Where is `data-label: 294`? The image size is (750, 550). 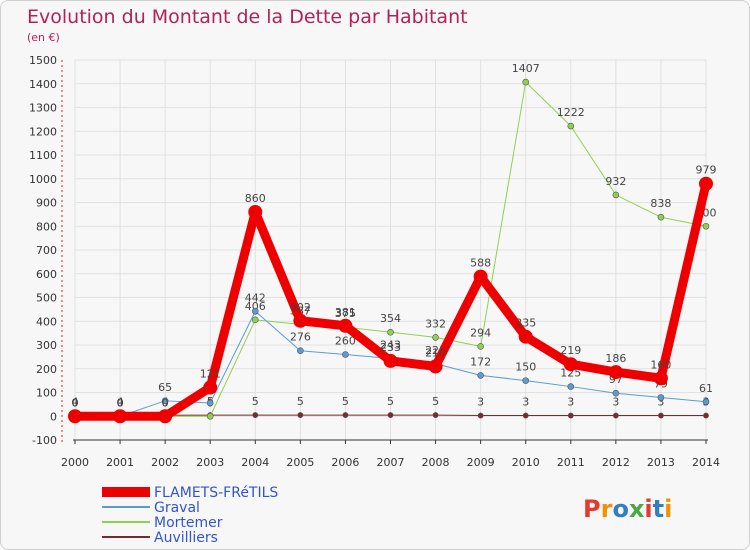 data-label: 294 is located at coordinates (480, 332).